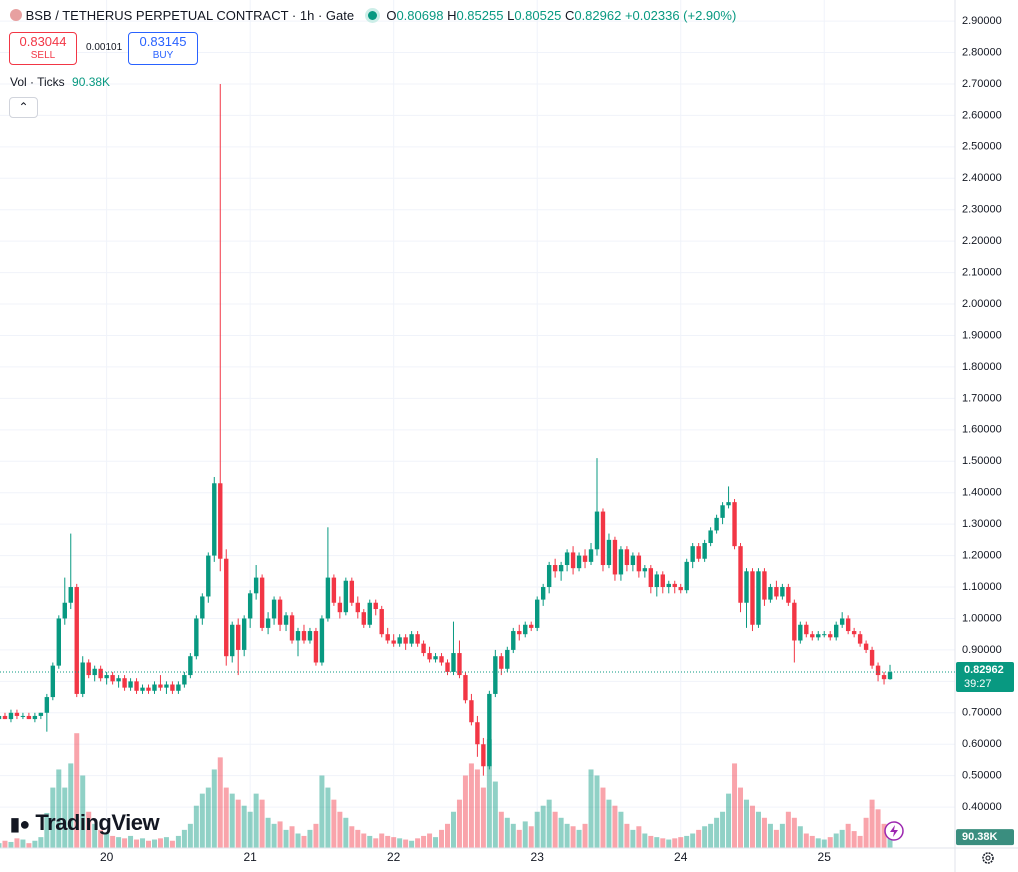 This screenshot has height=872, width=1018. I want to click on ohlc-label: O, so click(391, 15).